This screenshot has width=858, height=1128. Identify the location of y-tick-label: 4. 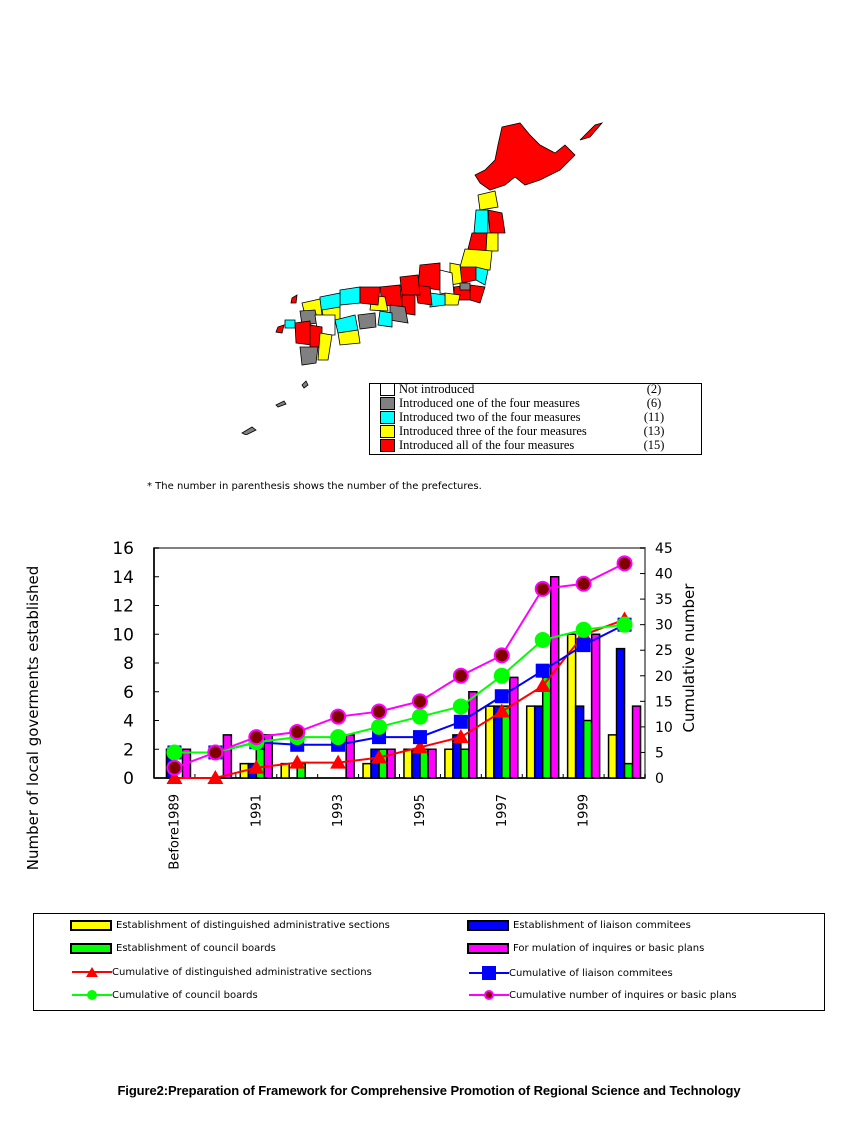
(128, 722).